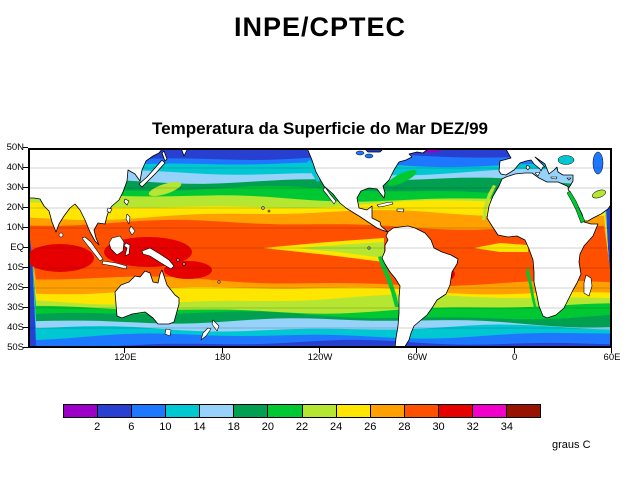  Describe the element at coordinates (336, 427) in the screenshot. I see `colorbar-tick-label: 24` at that location.